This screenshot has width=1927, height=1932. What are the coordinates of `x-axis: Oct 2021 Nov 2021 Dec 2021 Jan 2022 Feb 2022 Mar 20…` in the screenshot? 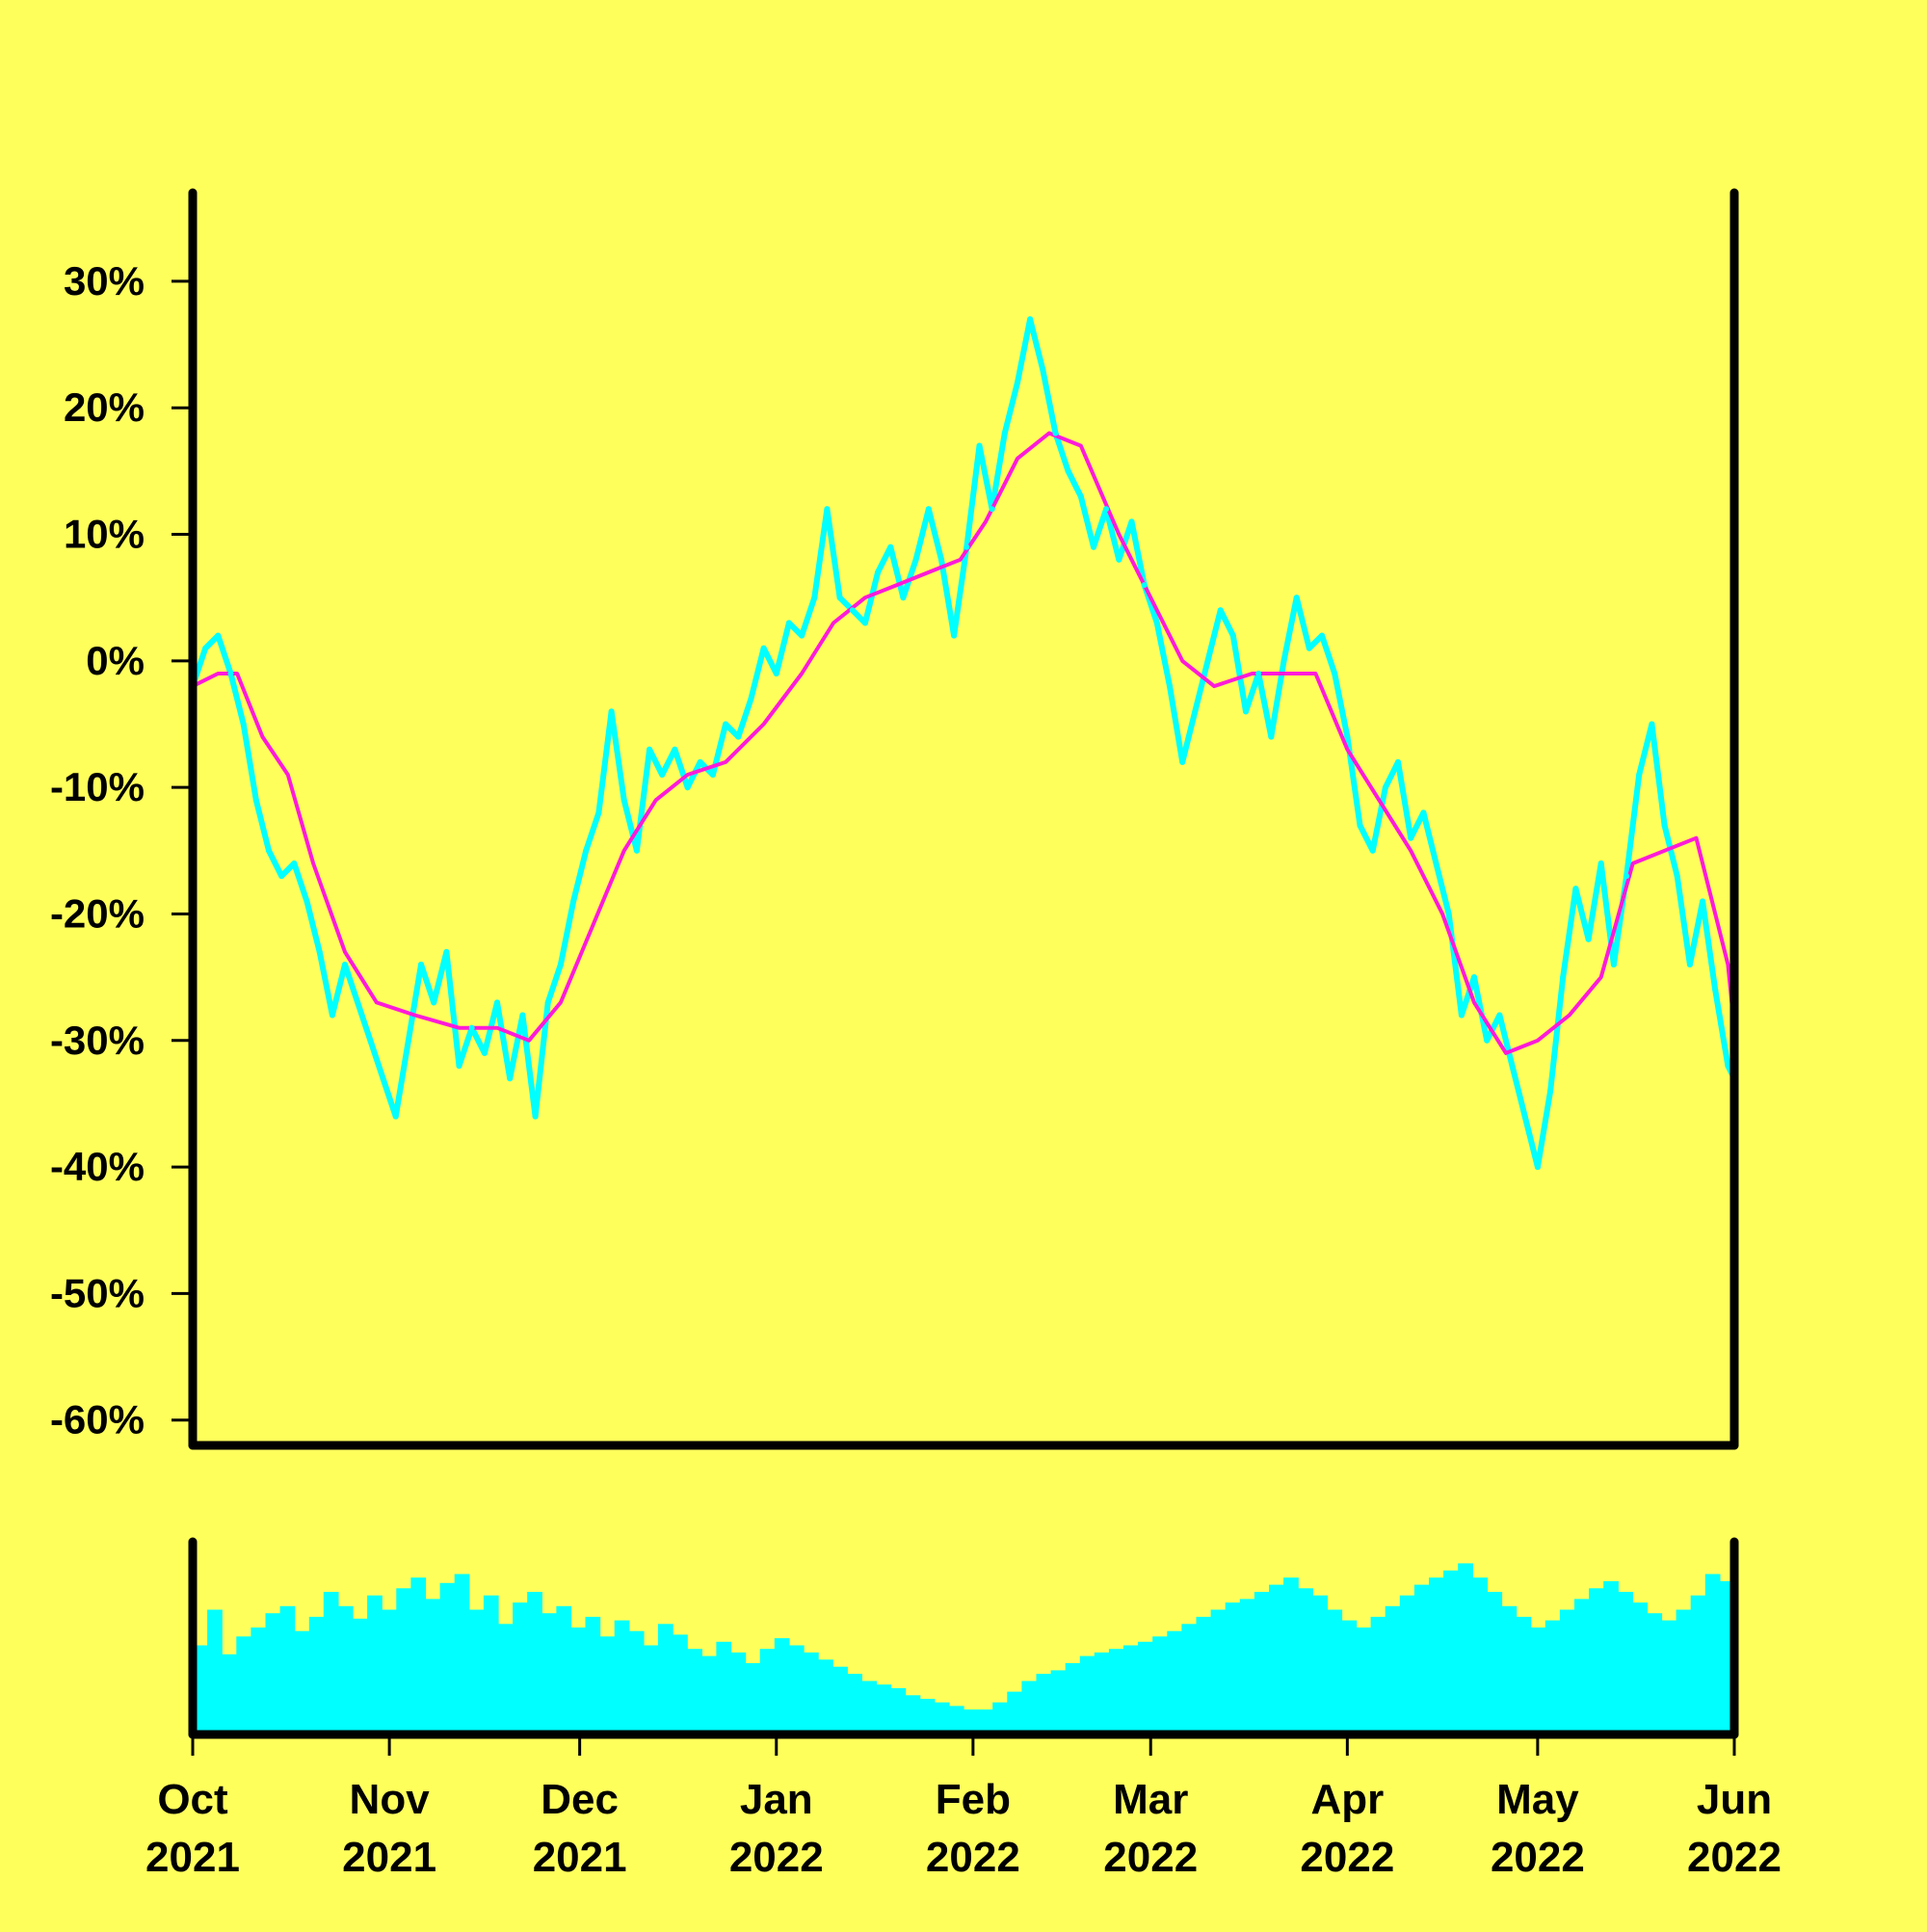 It's located at (963, 1807).